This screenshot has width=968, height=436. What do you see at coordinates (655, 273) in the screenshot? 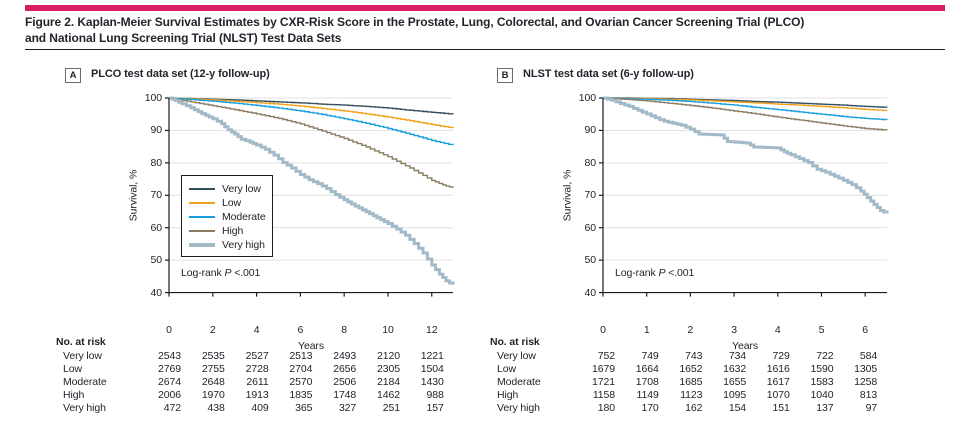
I see `logrank-annotation: Log-rank P <.001` at bounding box center [655, 273].